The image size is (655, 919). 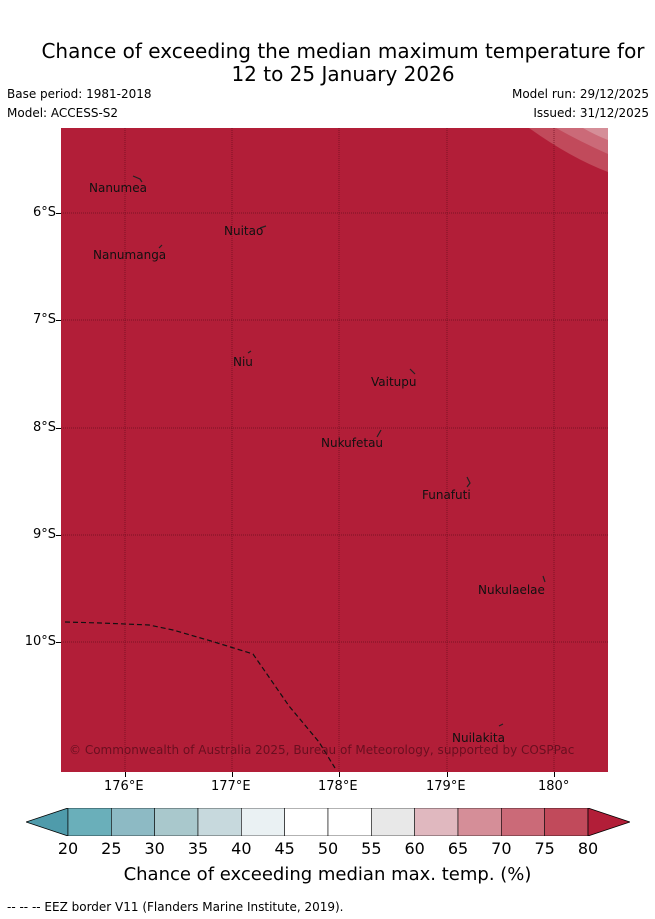 I want to click on lon-label-180: 180°, so click(x=554, y=786).